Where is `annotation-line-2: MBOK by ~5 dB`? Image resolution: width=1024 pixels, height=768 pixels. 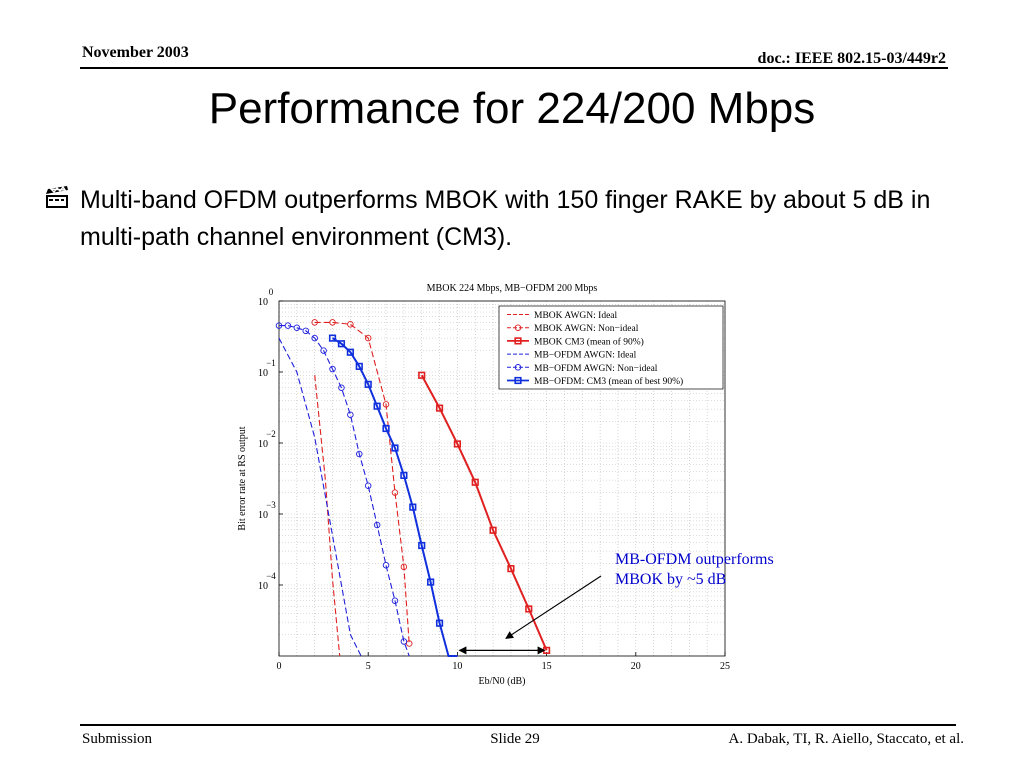
annotation-line-2: MBOK by ~5 dB is located at coordinates (671, 579).